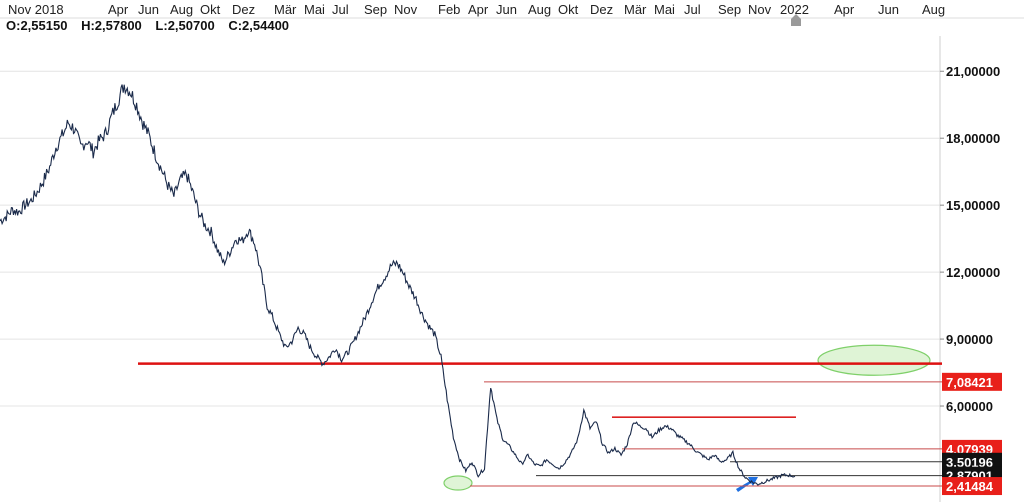  Describe the element at coordinates (973, 205) in the screenshot. I see `y-tick-label: 15,00000` at that location.